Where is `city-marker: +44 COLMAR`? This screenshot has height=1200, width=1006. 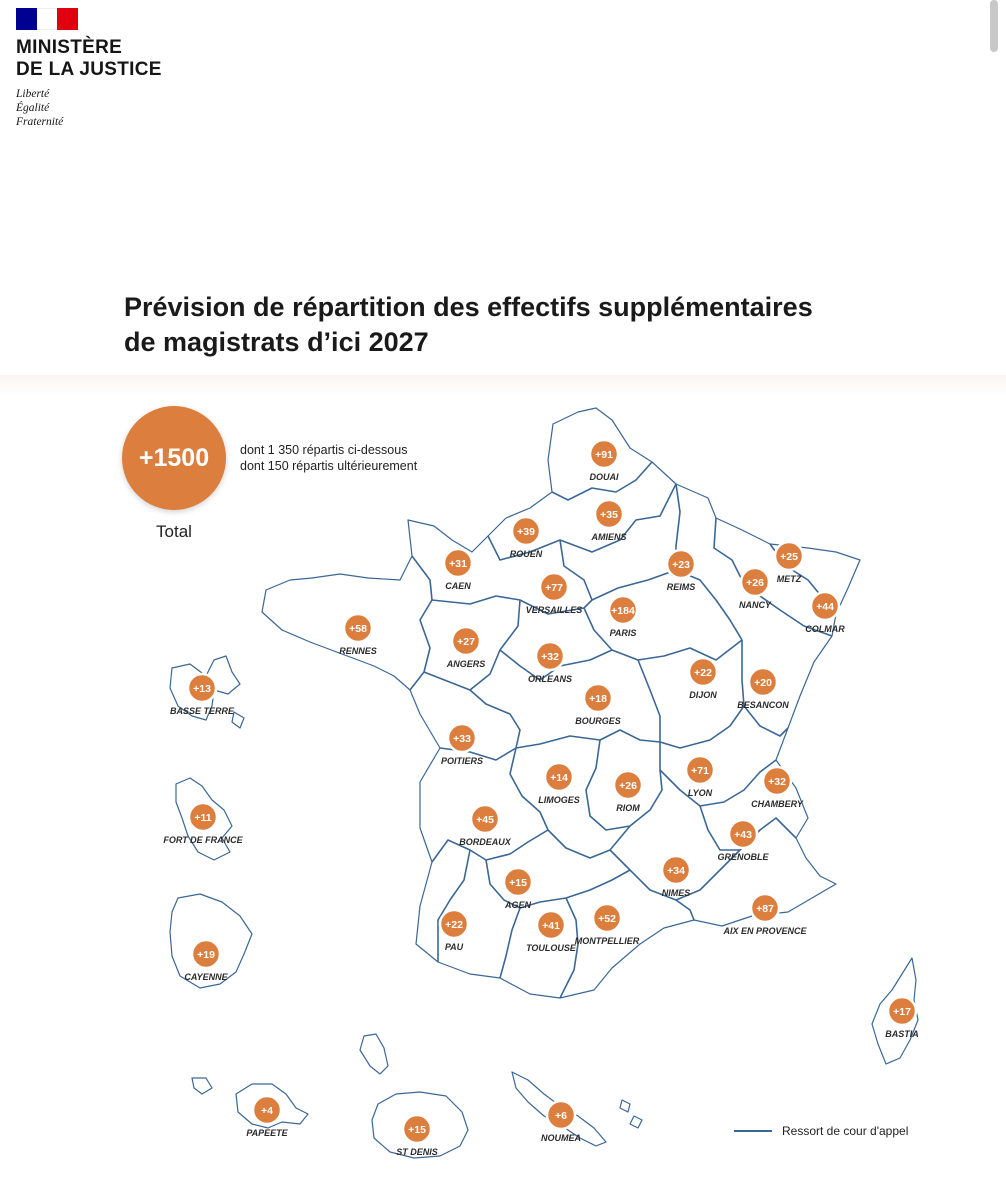
city-marker: +44 COLMAR is located at coordinates (825, 612).